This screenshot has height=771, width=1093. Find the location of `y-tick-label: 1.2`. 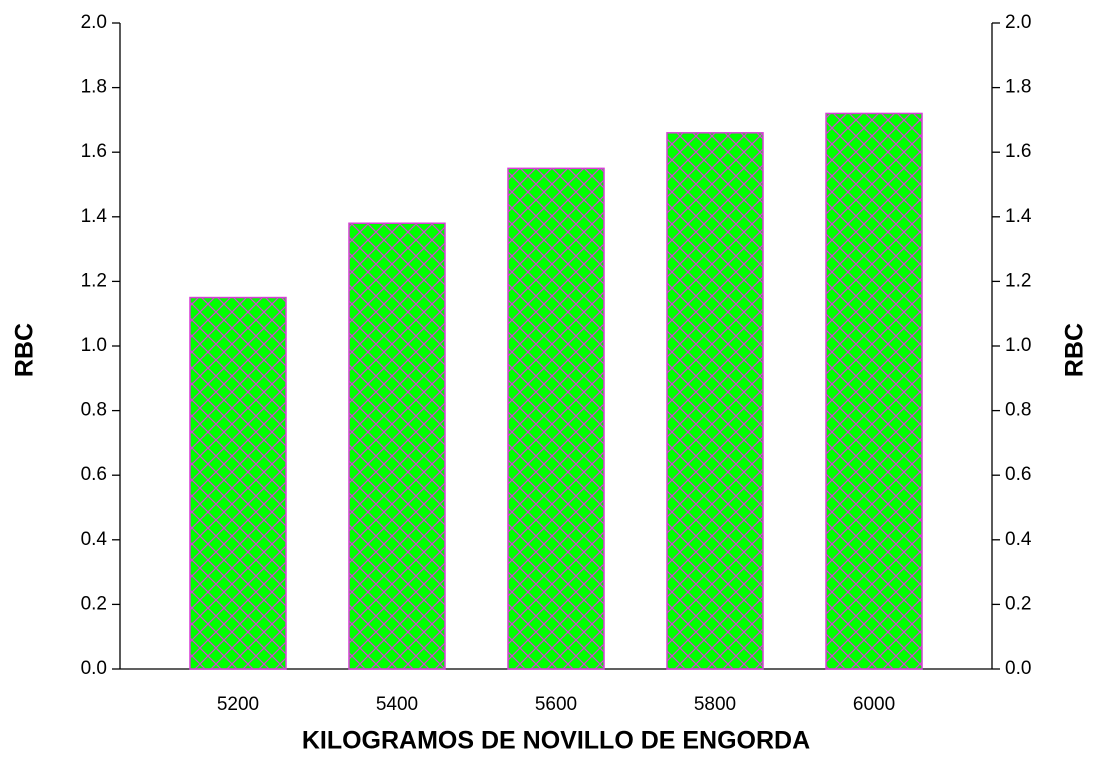

y-tick-label: 1.2 is located at coordinates (94, 280).